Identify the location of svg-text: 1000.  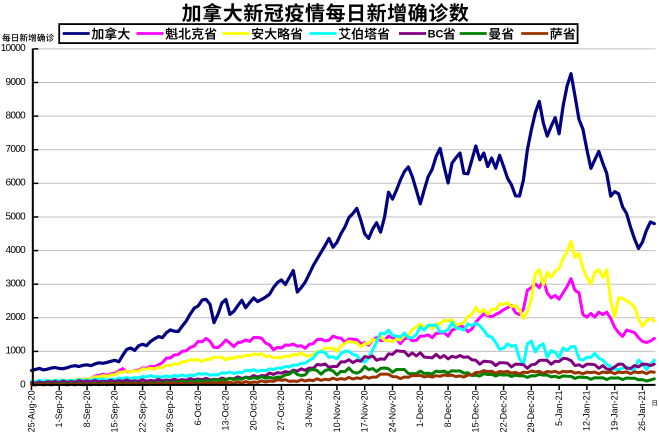
(16, 351).